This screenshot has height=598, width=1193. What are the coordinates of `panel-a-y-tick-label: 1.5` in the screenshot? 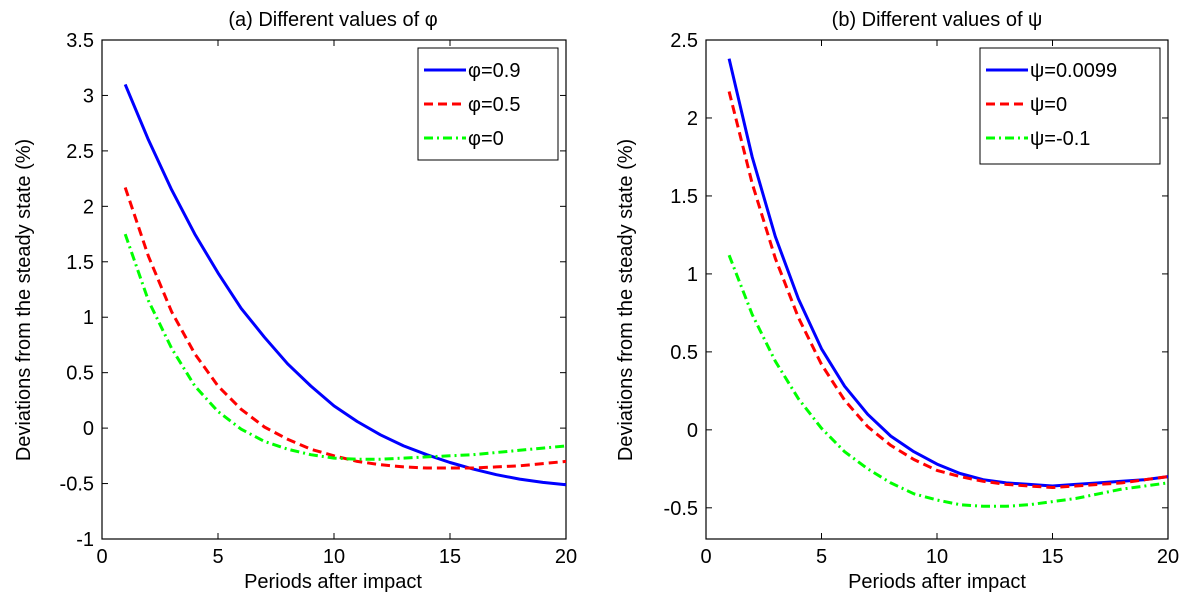 It's located at (80, 263).